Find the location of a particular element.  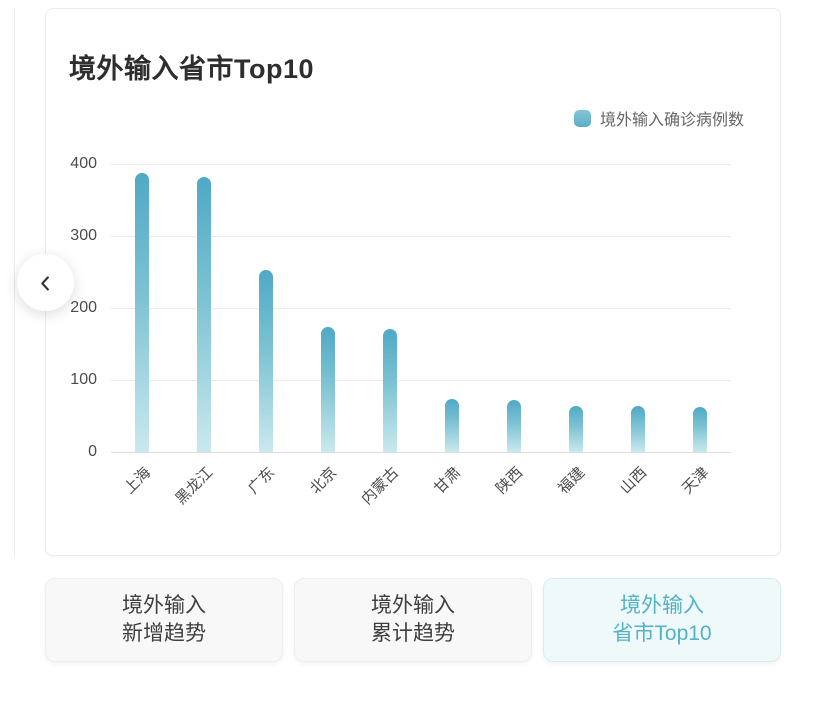

bar-上海 is located at coordinates (142, 312).